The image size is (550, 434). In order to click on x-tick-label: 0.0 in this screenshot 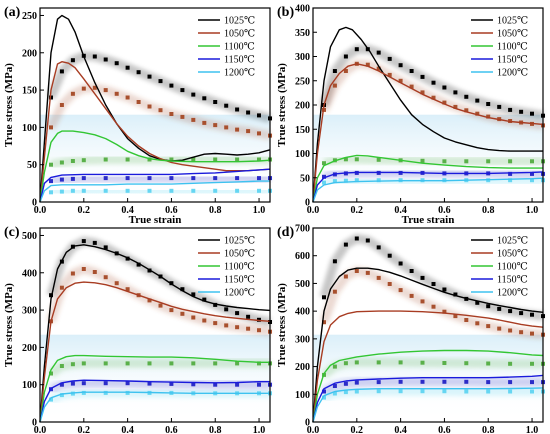, I will do `click(313, 429)`.